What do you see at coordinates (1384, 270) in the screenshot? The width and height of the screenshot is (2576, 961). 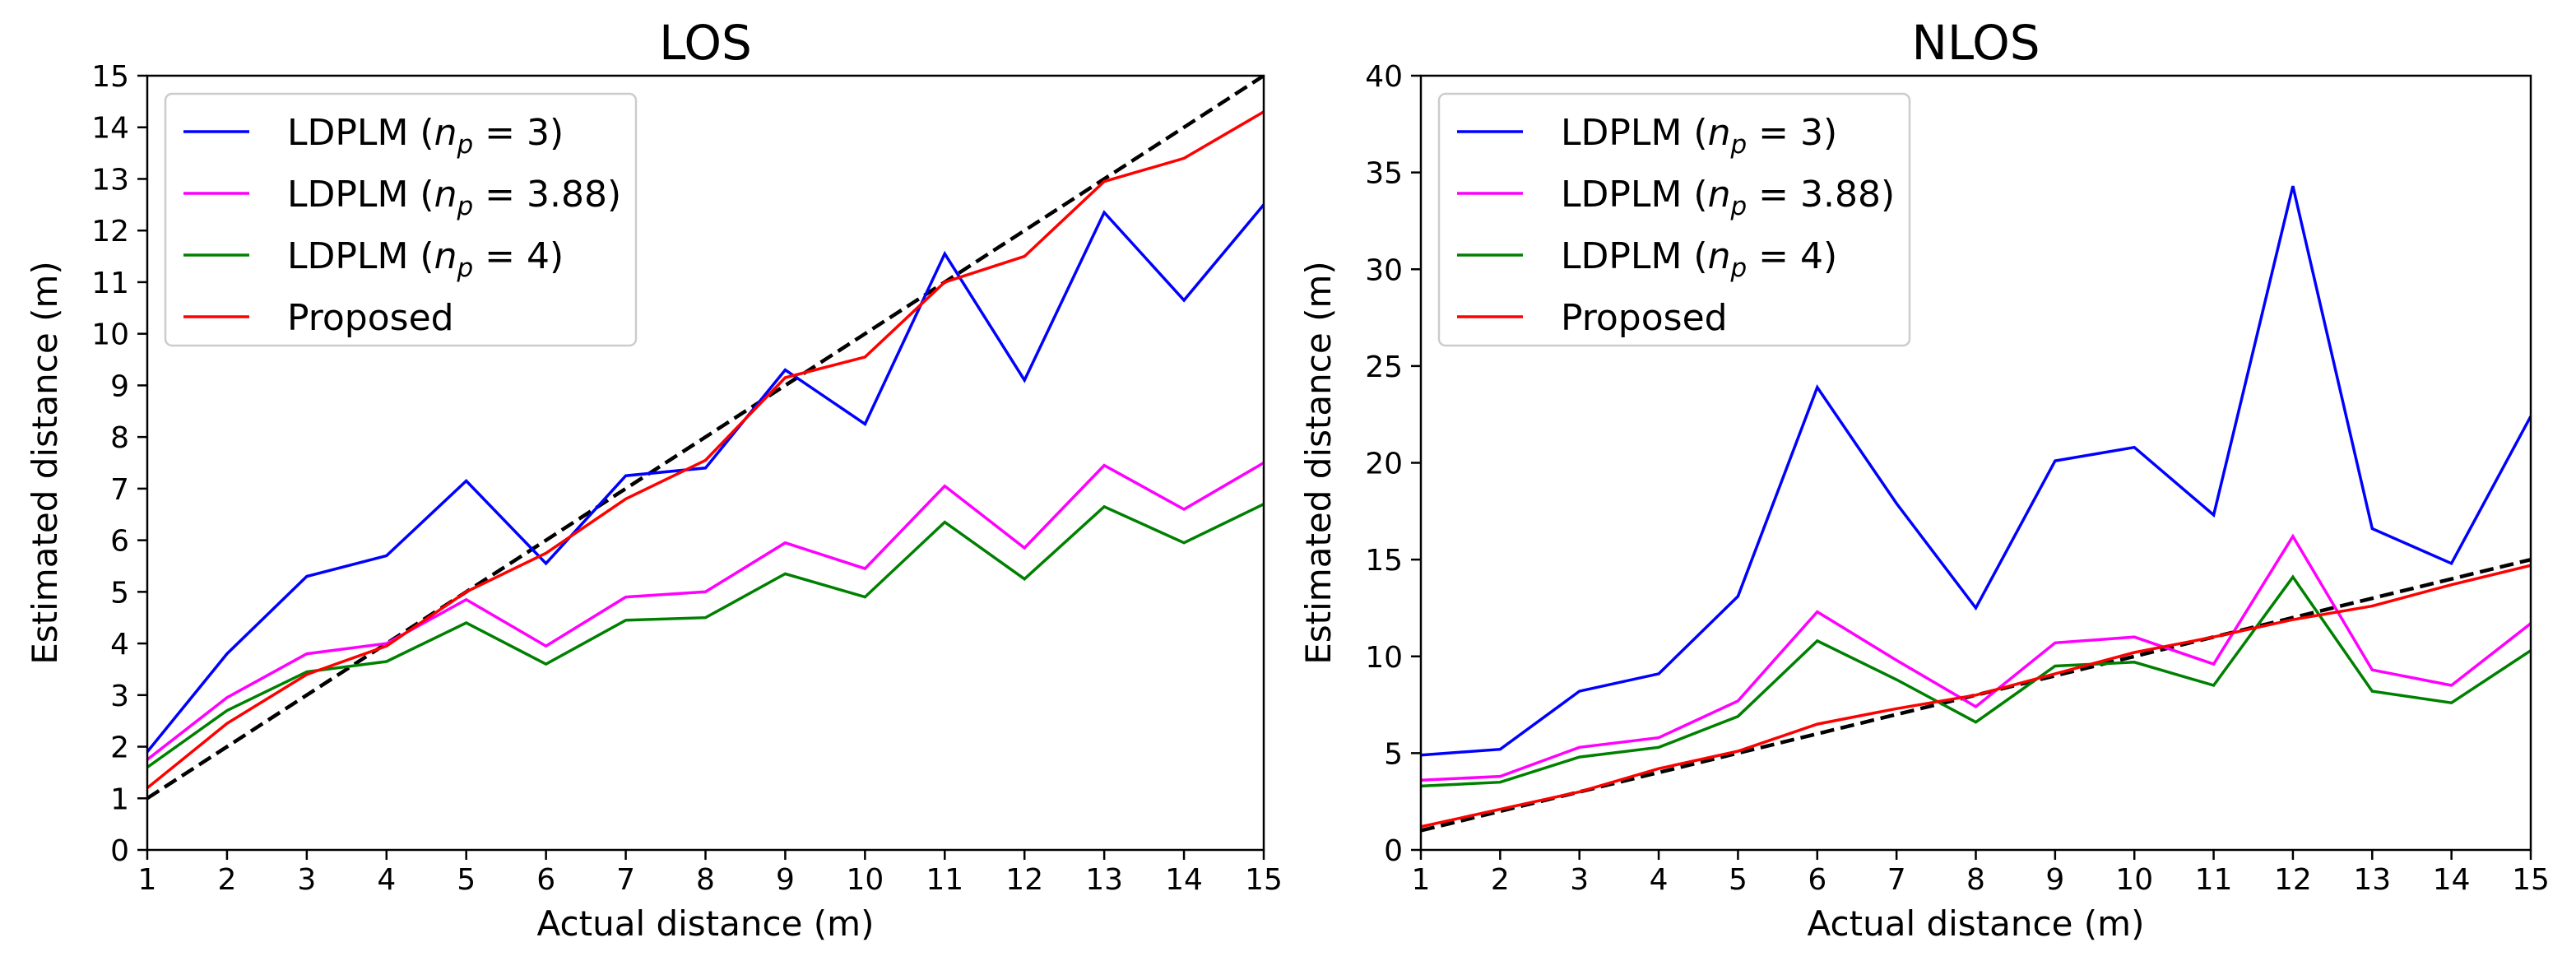 I see `nlos-y-tick-label: 30` at bounding box center [1384, 270].